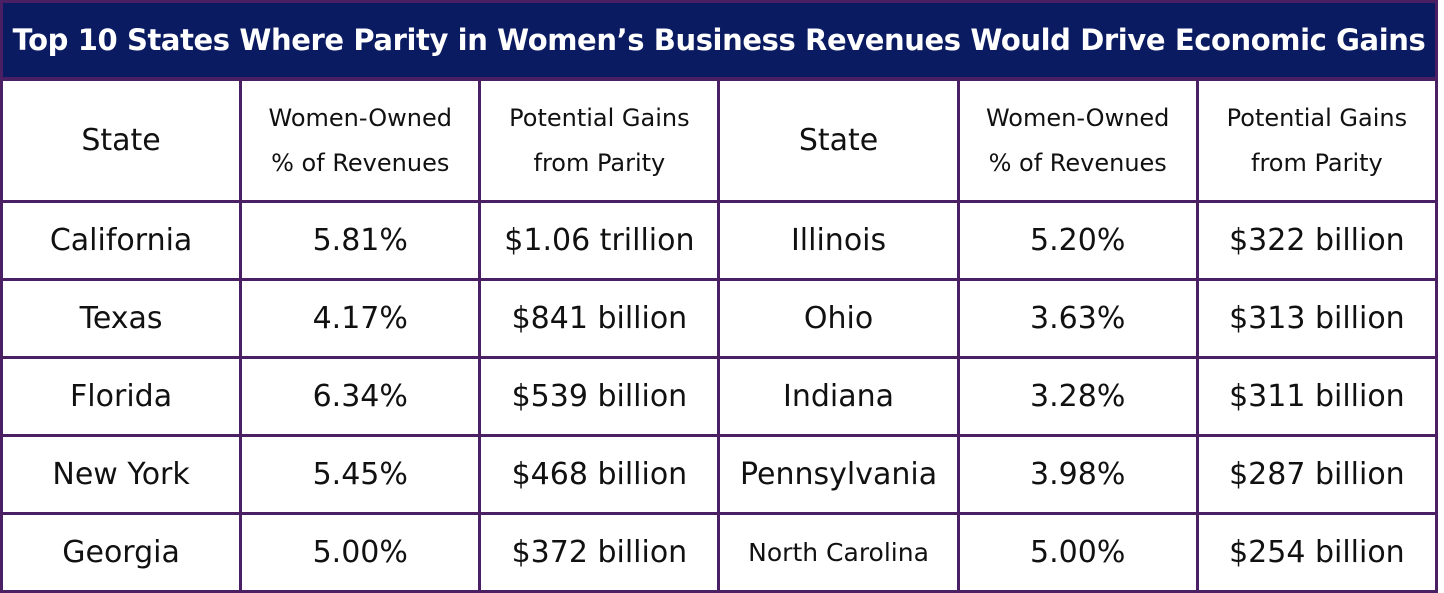 Image resolution: width=1444 pixels, height=593 pixels. What do you see at coordinates (121, 552) in the screenshot?
I see `cell-state: Georgia` at bounding box center [121, 552].